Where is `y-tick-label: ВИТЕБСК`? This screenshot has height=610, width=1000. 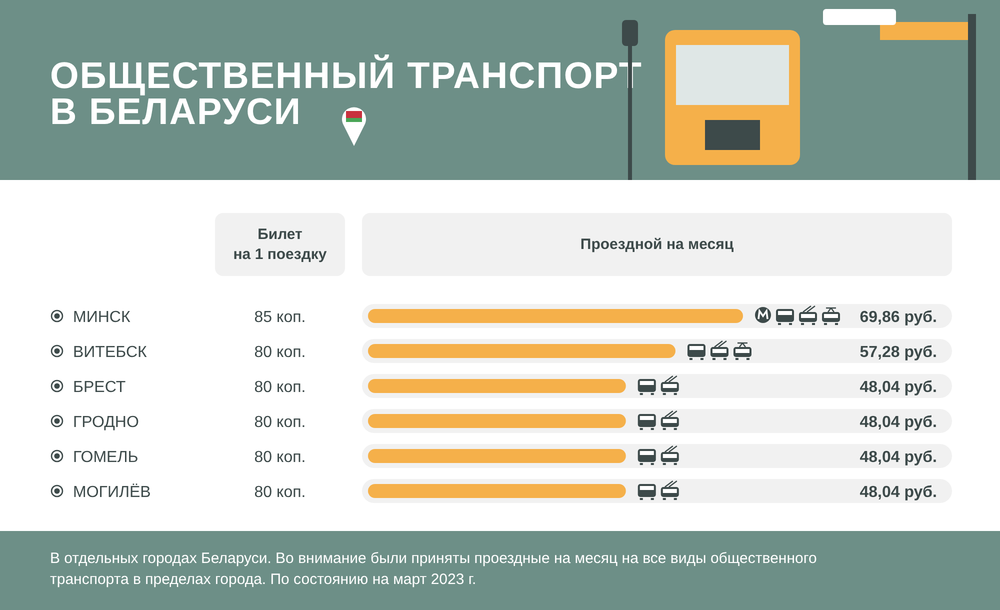 y-tick-label: ВИТЕБСК is located at coordinates (110, 352).